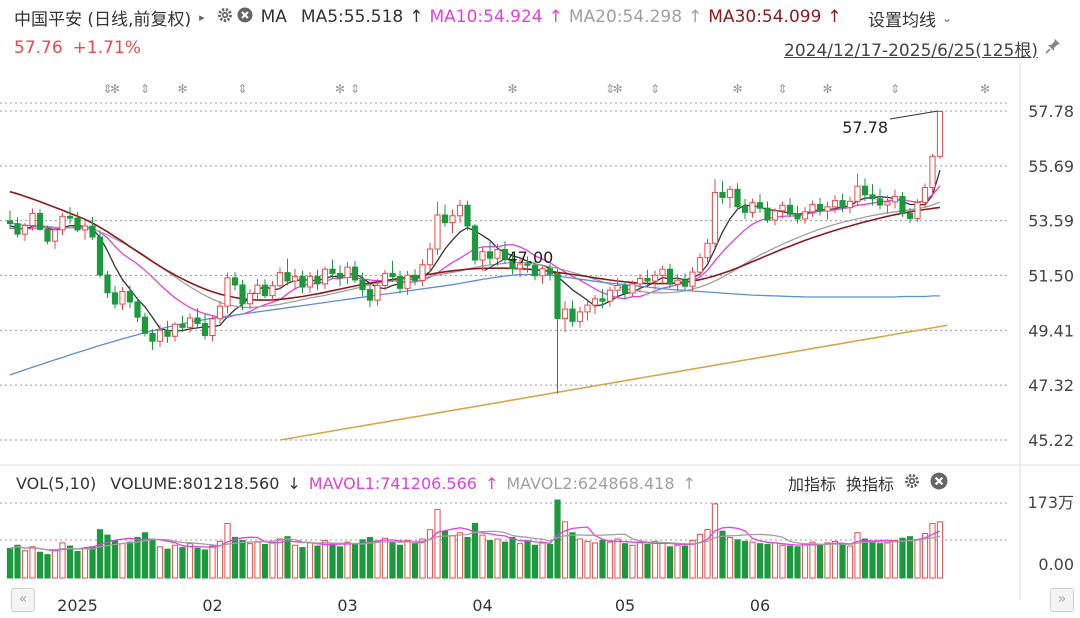  Describe the element at coordinates (38, 48) in the screenshot. I see `current-price: 57.76` at that location.